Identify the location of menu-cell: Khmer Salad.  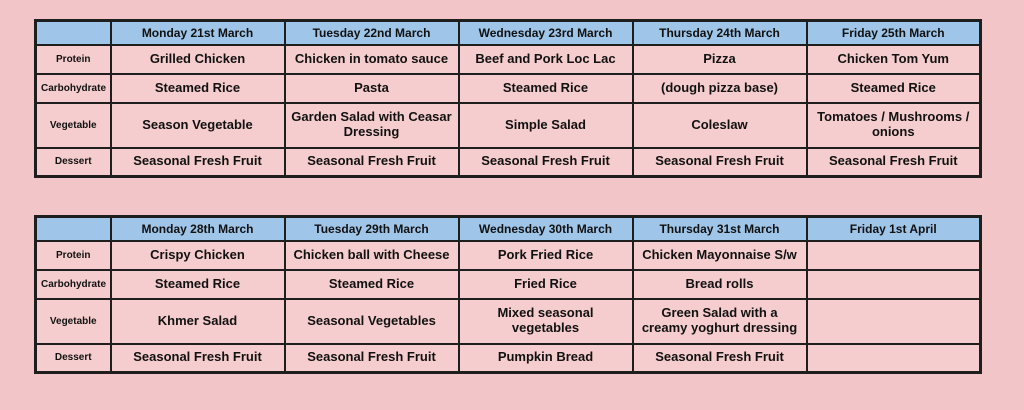
(197, 321).